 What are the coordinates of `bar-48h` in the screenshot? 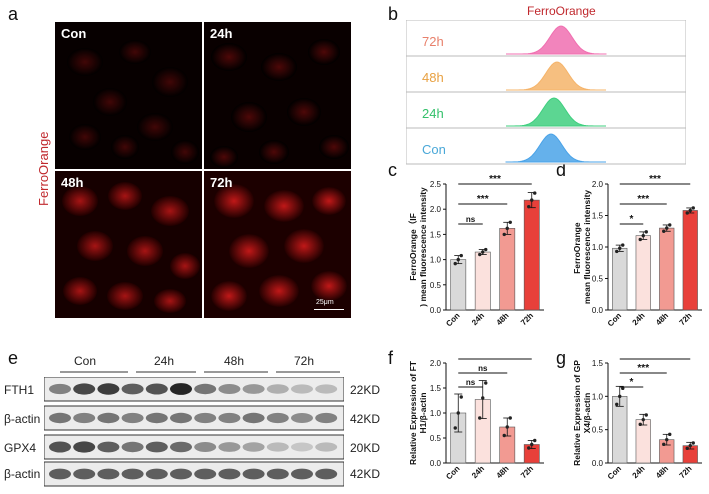 It's located at (667, 269).